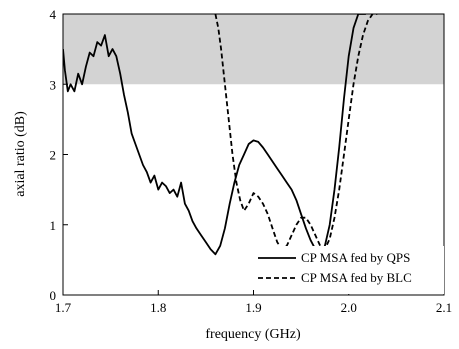 The width and height of the screenshot is (459, 349). What do you see at coordinates (253, 334) in the screenshot?
I see `x-axis-title: frequency (GHz)` at bounding box center [253, 334].